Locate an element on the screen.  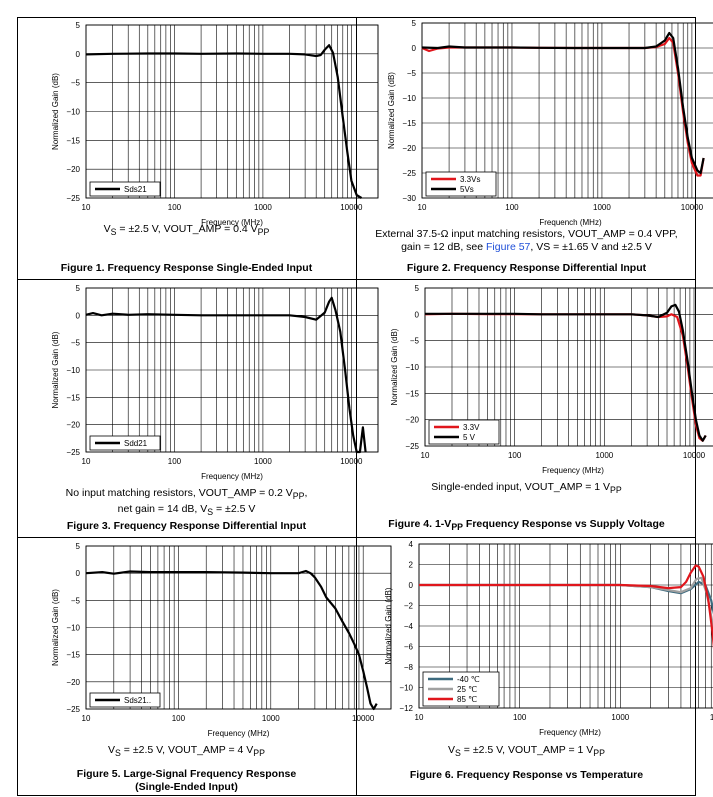
legend-label: 3.3V is located at coordinates (471, 427).